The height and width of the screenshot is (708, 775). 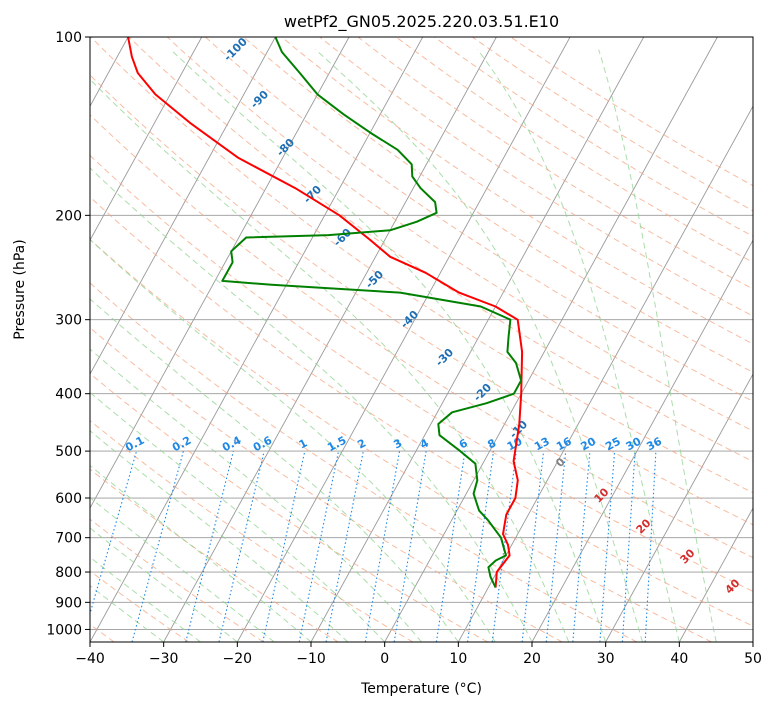 I want to click on x-tick-label: 40, so click(x=679, y=659).